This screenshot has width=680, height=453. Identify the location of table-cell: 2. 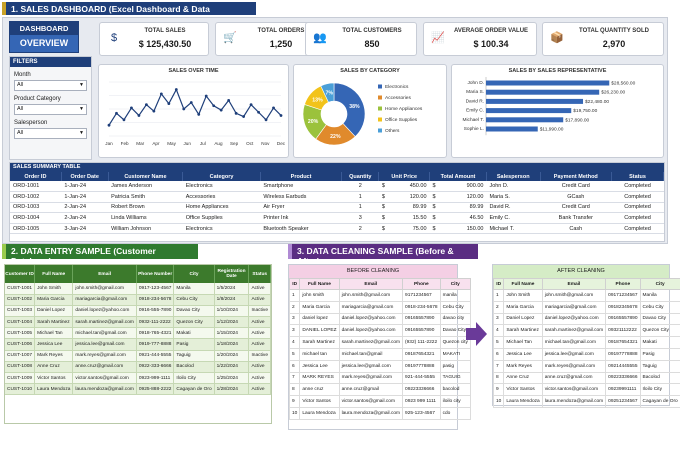
(360, 229).